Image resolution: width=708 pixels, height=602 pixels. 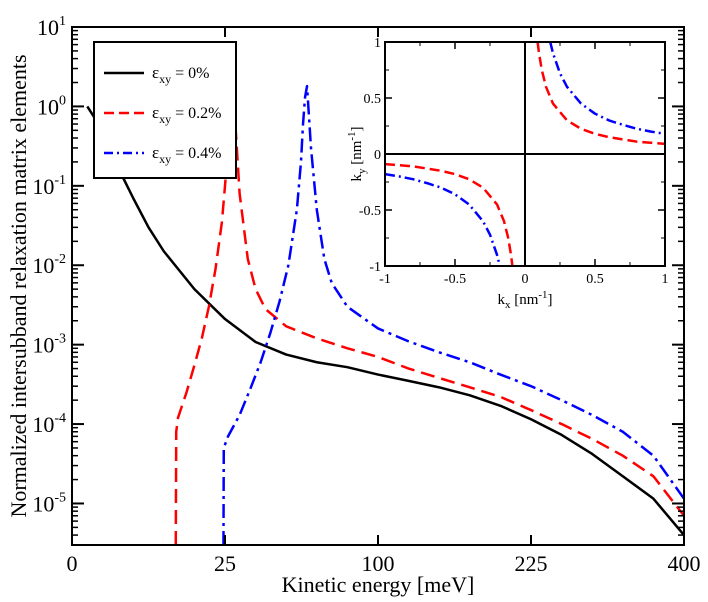 I want to click on inset-y-tick-label: 0, so click(x=377, y=155).